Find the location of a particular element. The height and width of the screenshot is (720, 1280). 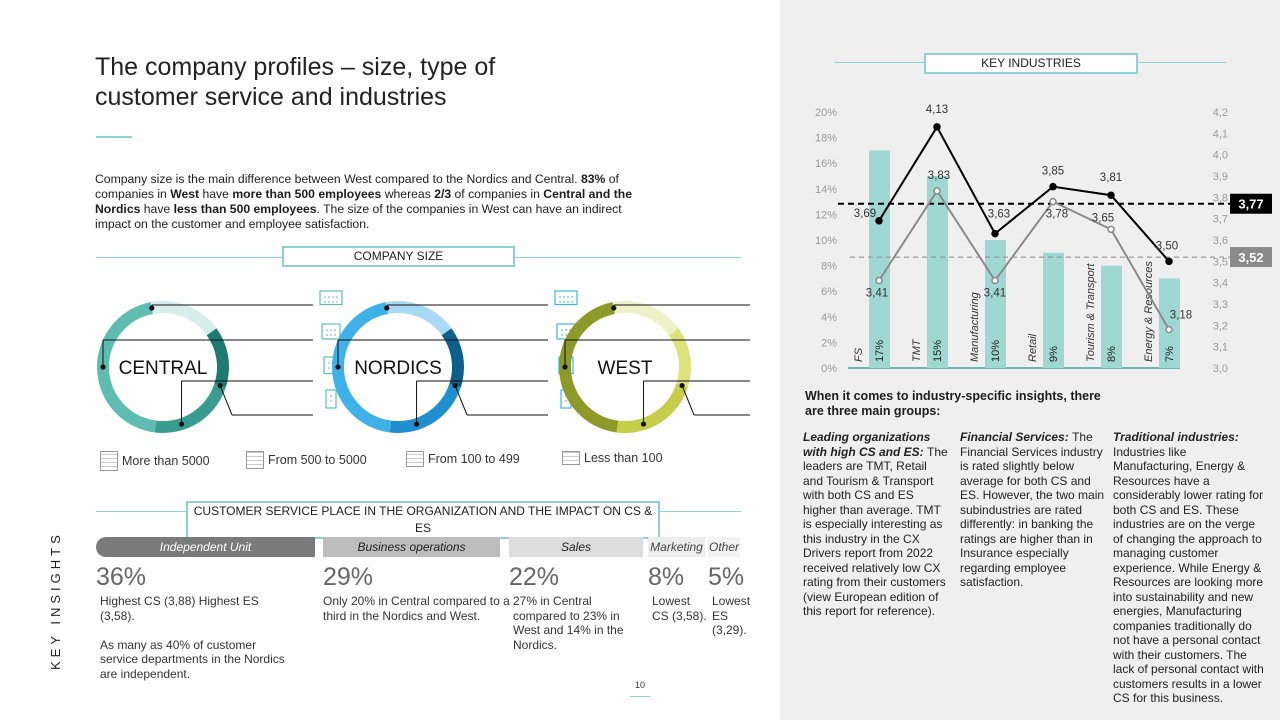

bar-label: 15% is located at coordinates (938, 351).